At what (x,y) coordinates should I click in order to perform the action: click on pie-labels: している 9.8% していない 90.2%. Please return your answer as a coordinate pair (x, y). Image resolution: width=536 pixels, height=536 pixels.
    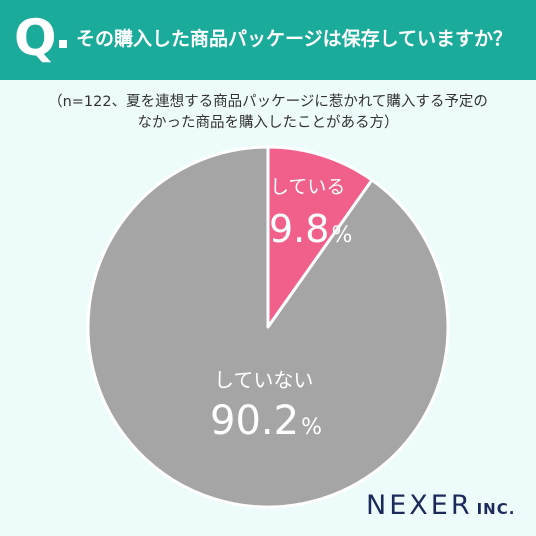
    Looking at the image, I should click on (281, 310).